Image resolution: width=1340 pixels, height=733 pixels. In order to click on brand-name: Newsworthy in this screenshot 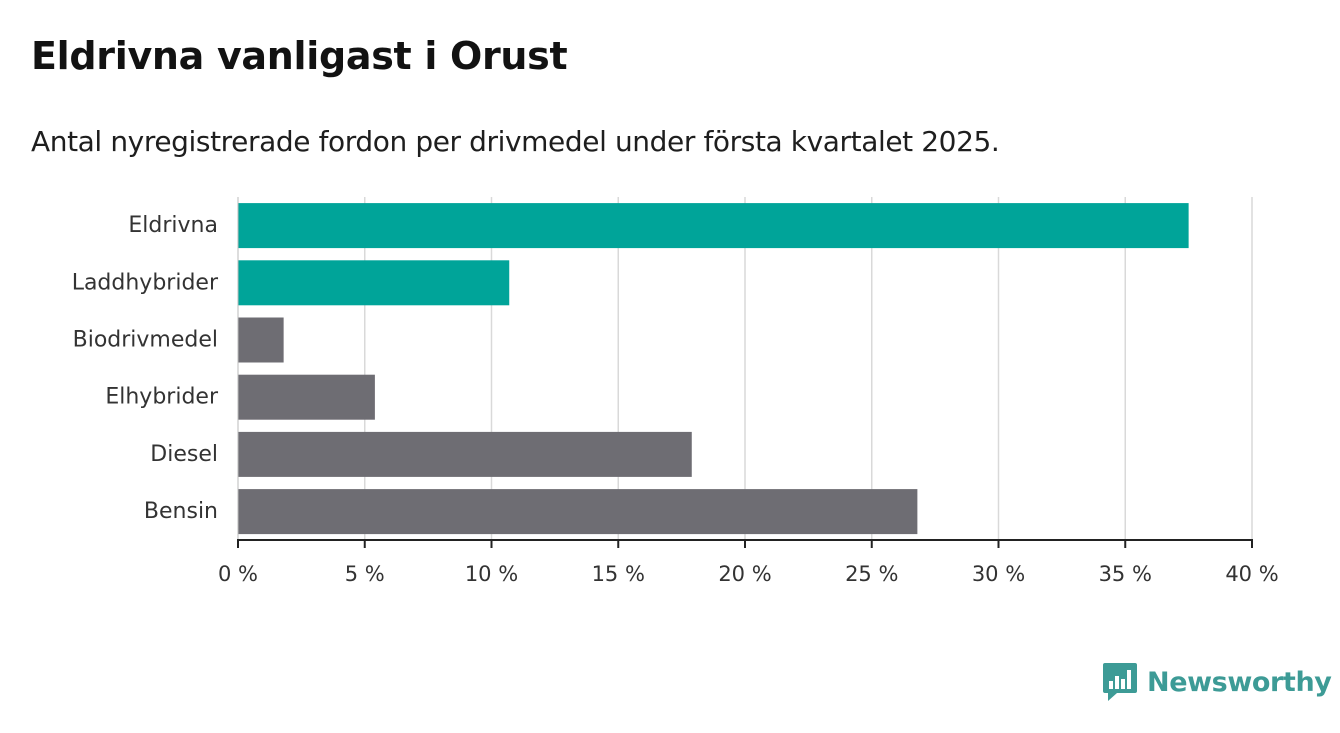, I will do `click(1239, 682)`.